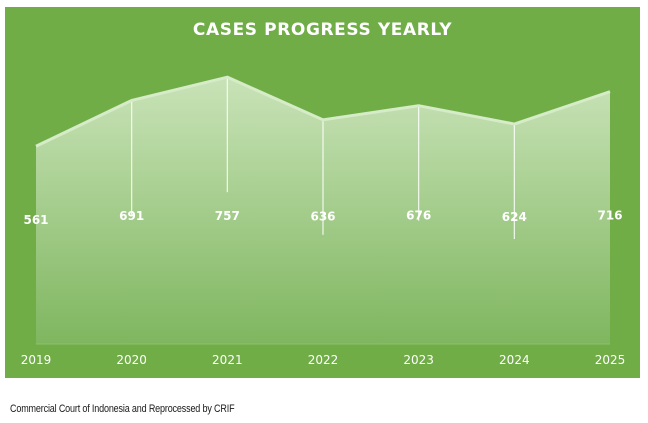  I want to click on x-tick-label: 2023, so click(418, 360).